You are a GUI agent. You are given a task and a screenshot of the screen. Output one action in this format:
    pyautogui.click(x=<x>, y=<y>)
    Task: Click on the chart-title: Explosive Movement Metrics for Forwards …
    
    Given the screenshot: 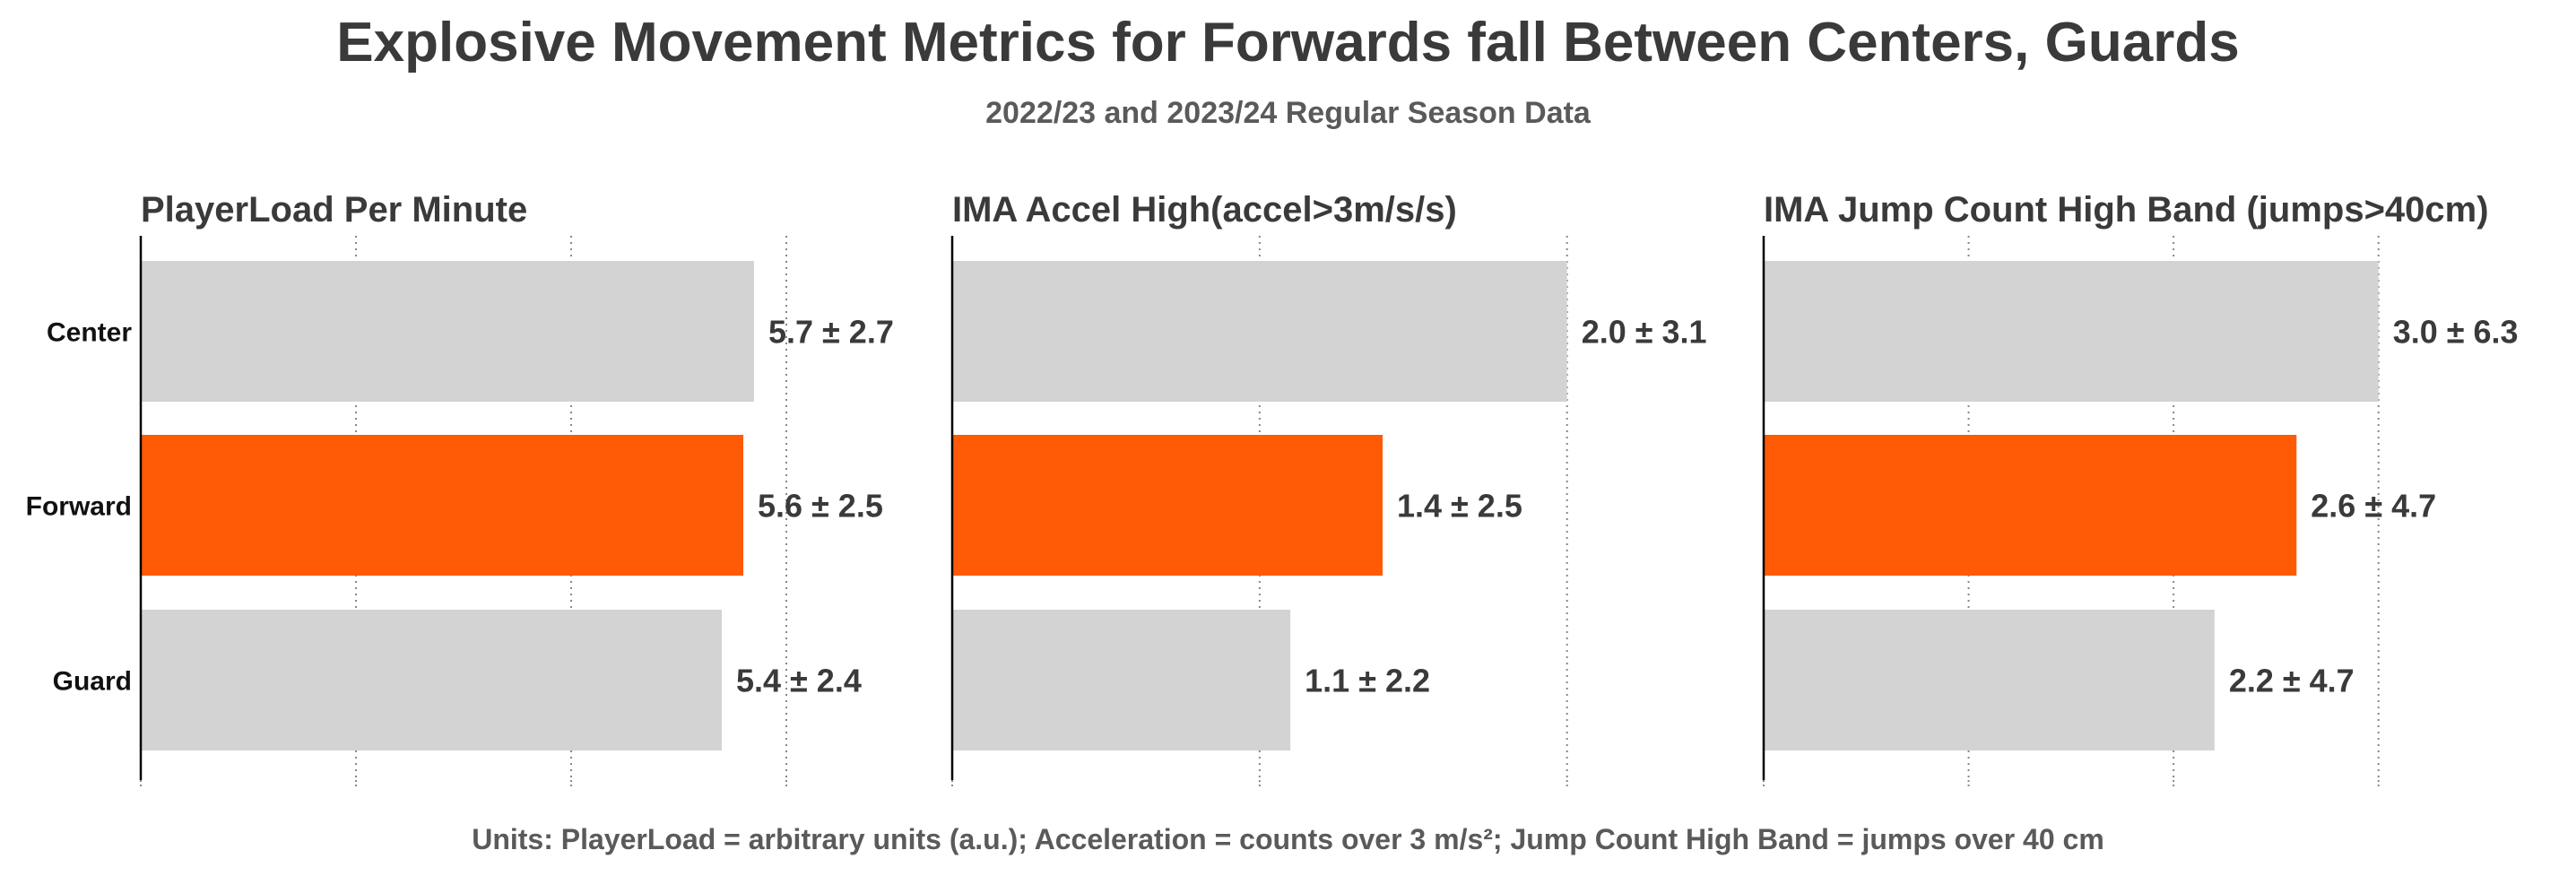 What is the action you would take?
    pyautogui.click(x=1288, y=43)
    